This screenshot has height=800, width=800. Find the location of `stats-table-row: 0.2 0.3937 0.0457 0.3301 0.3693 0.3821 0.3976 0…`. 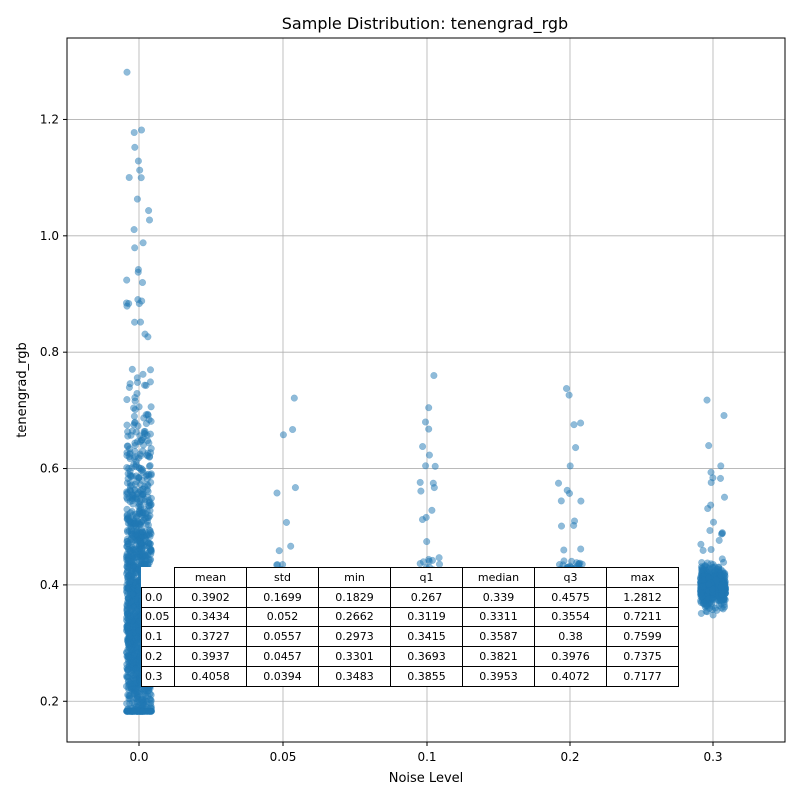

stats-table-row: 0.2 0.3937 0.0457 0.3301 0.3693 0.3821 0.3976 0… is located at coordinates (410, 656).